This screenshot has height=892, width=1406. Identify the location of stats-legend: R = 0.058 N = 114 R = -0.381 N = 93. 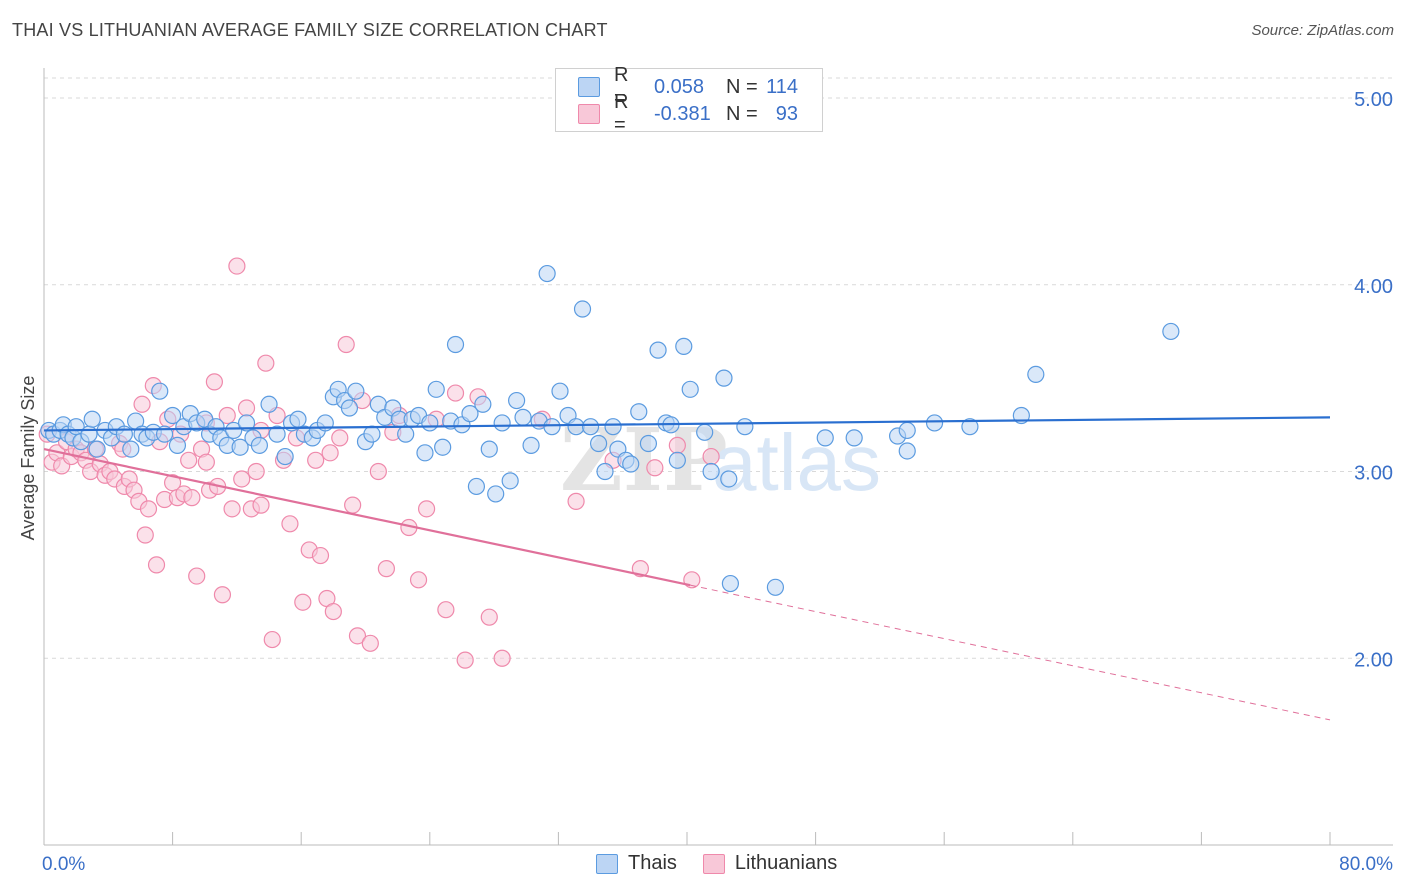
(689, 100).